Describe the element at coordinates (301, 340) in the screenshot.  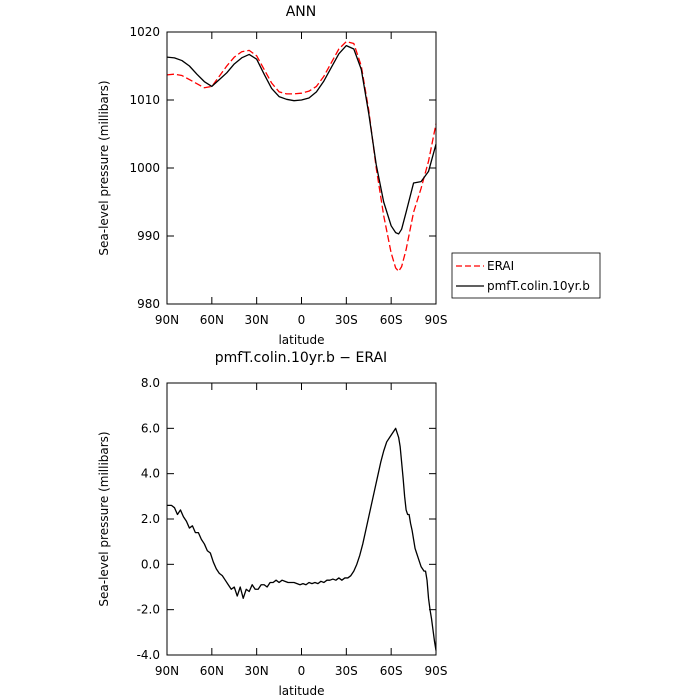
I see `top-x-axis-label: latitude` at that location.